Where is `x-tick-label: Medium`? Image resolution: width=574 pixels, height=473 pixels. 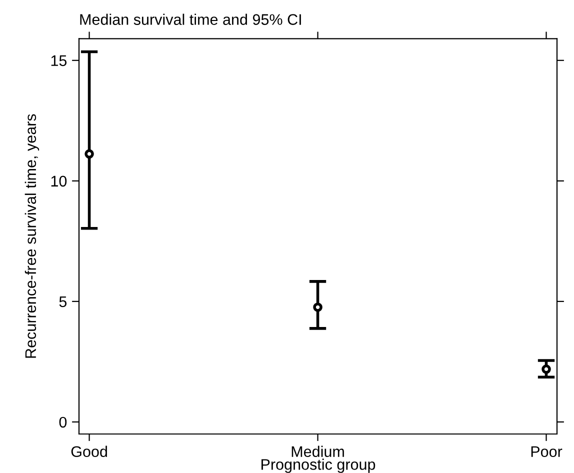 x-tick-label: Medium is located at coordinates (318, 452).